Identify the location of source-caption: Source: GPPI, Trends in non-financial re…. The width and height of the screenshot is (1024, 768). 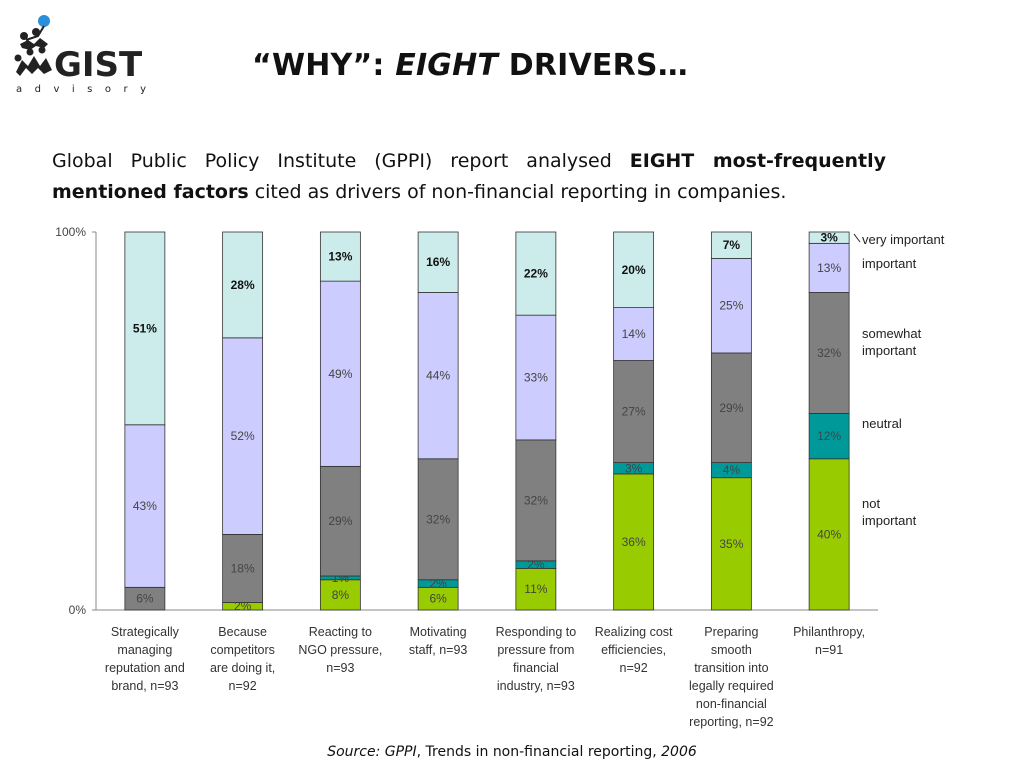
(512, 752).